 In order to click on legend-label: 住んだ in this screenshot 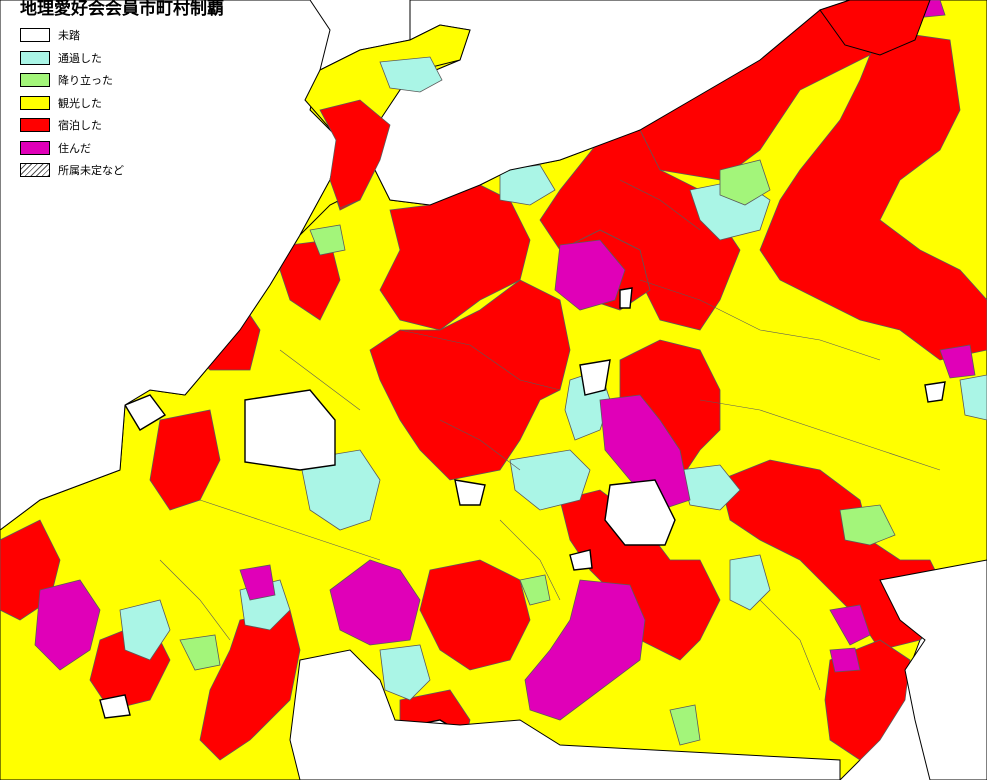, I will do `click(74, 148)`.